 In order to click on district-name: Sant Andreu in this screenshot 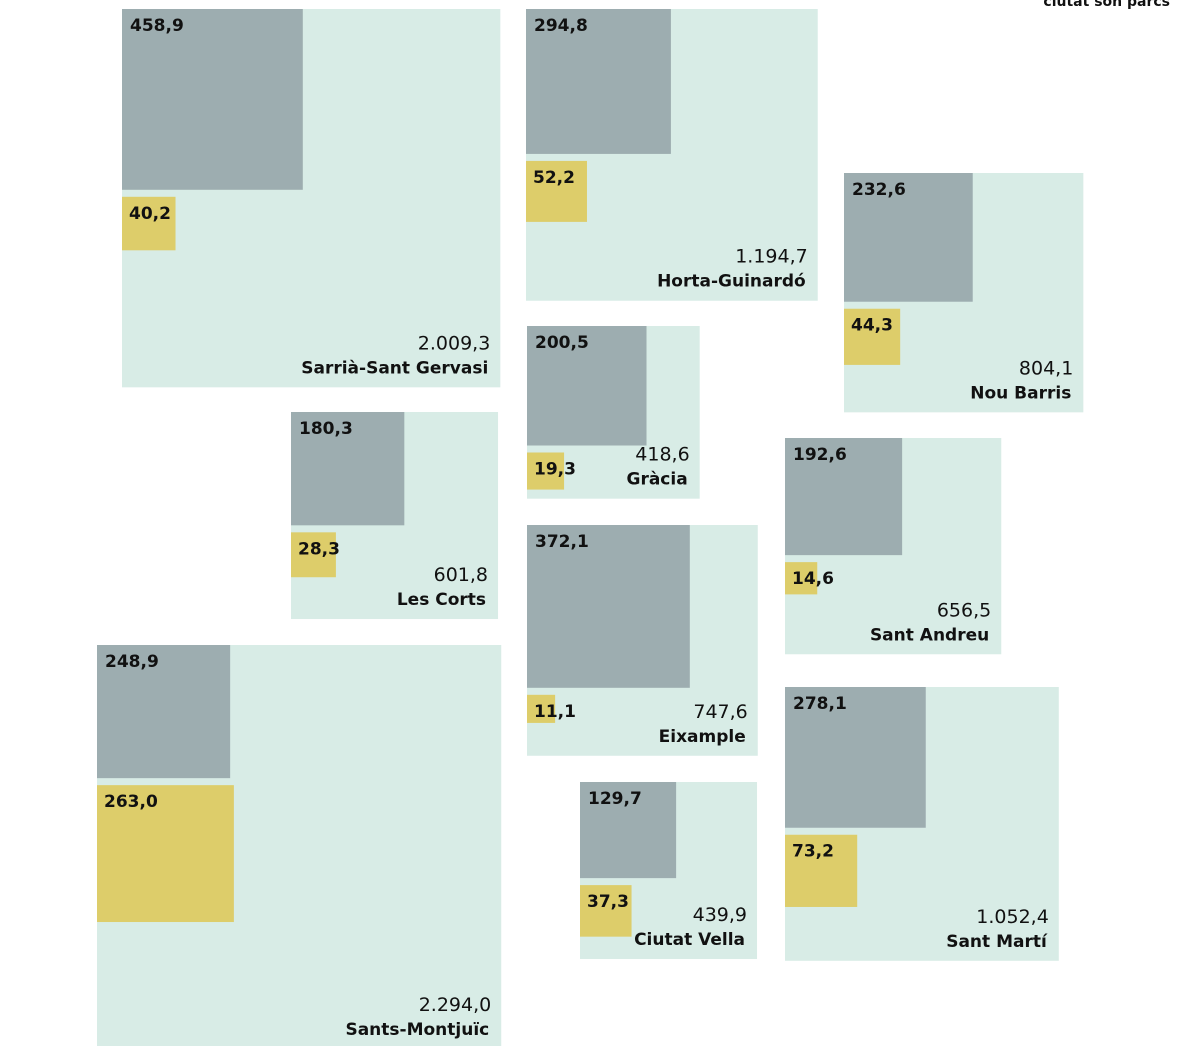, I will do `click(929, 635)`.